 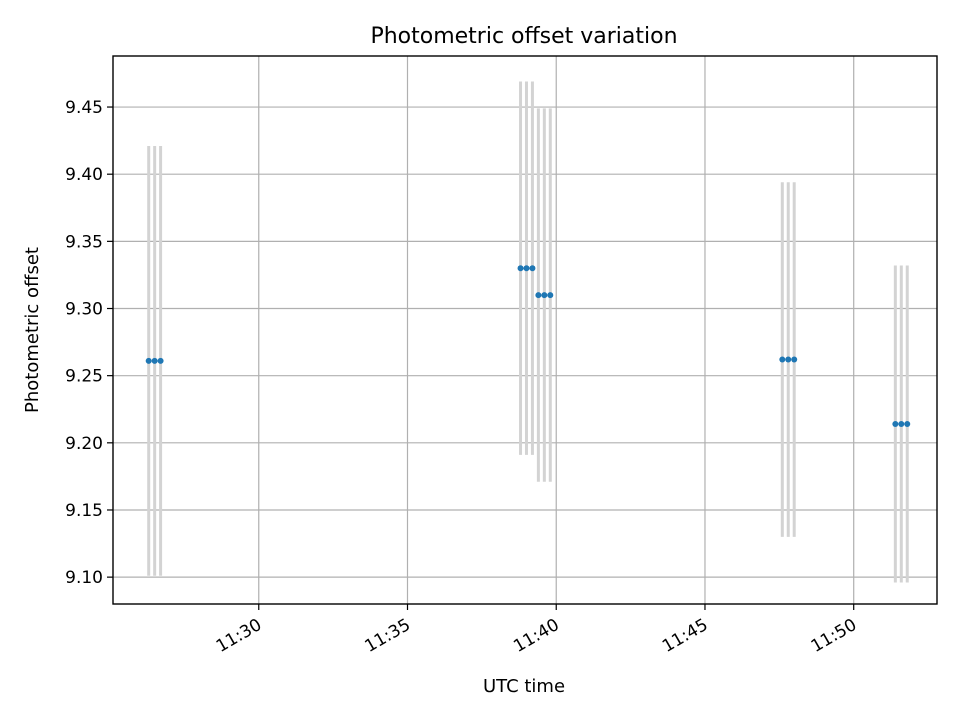 I want to click on y-tick-label: 9.25, so click(x=84, y=377).